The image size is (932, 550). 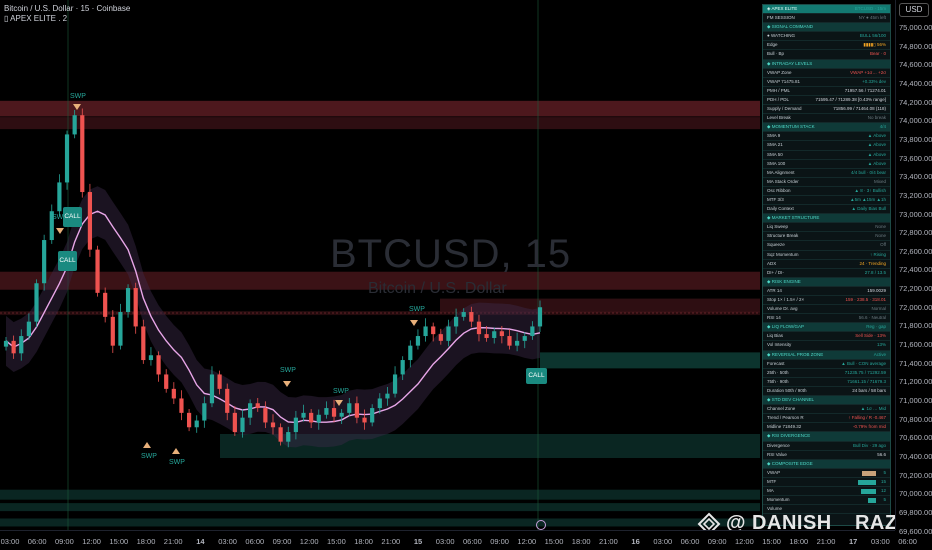 I want to click on panel-row-value: Bull Div · 29 ago, so click(x=869, y=445).